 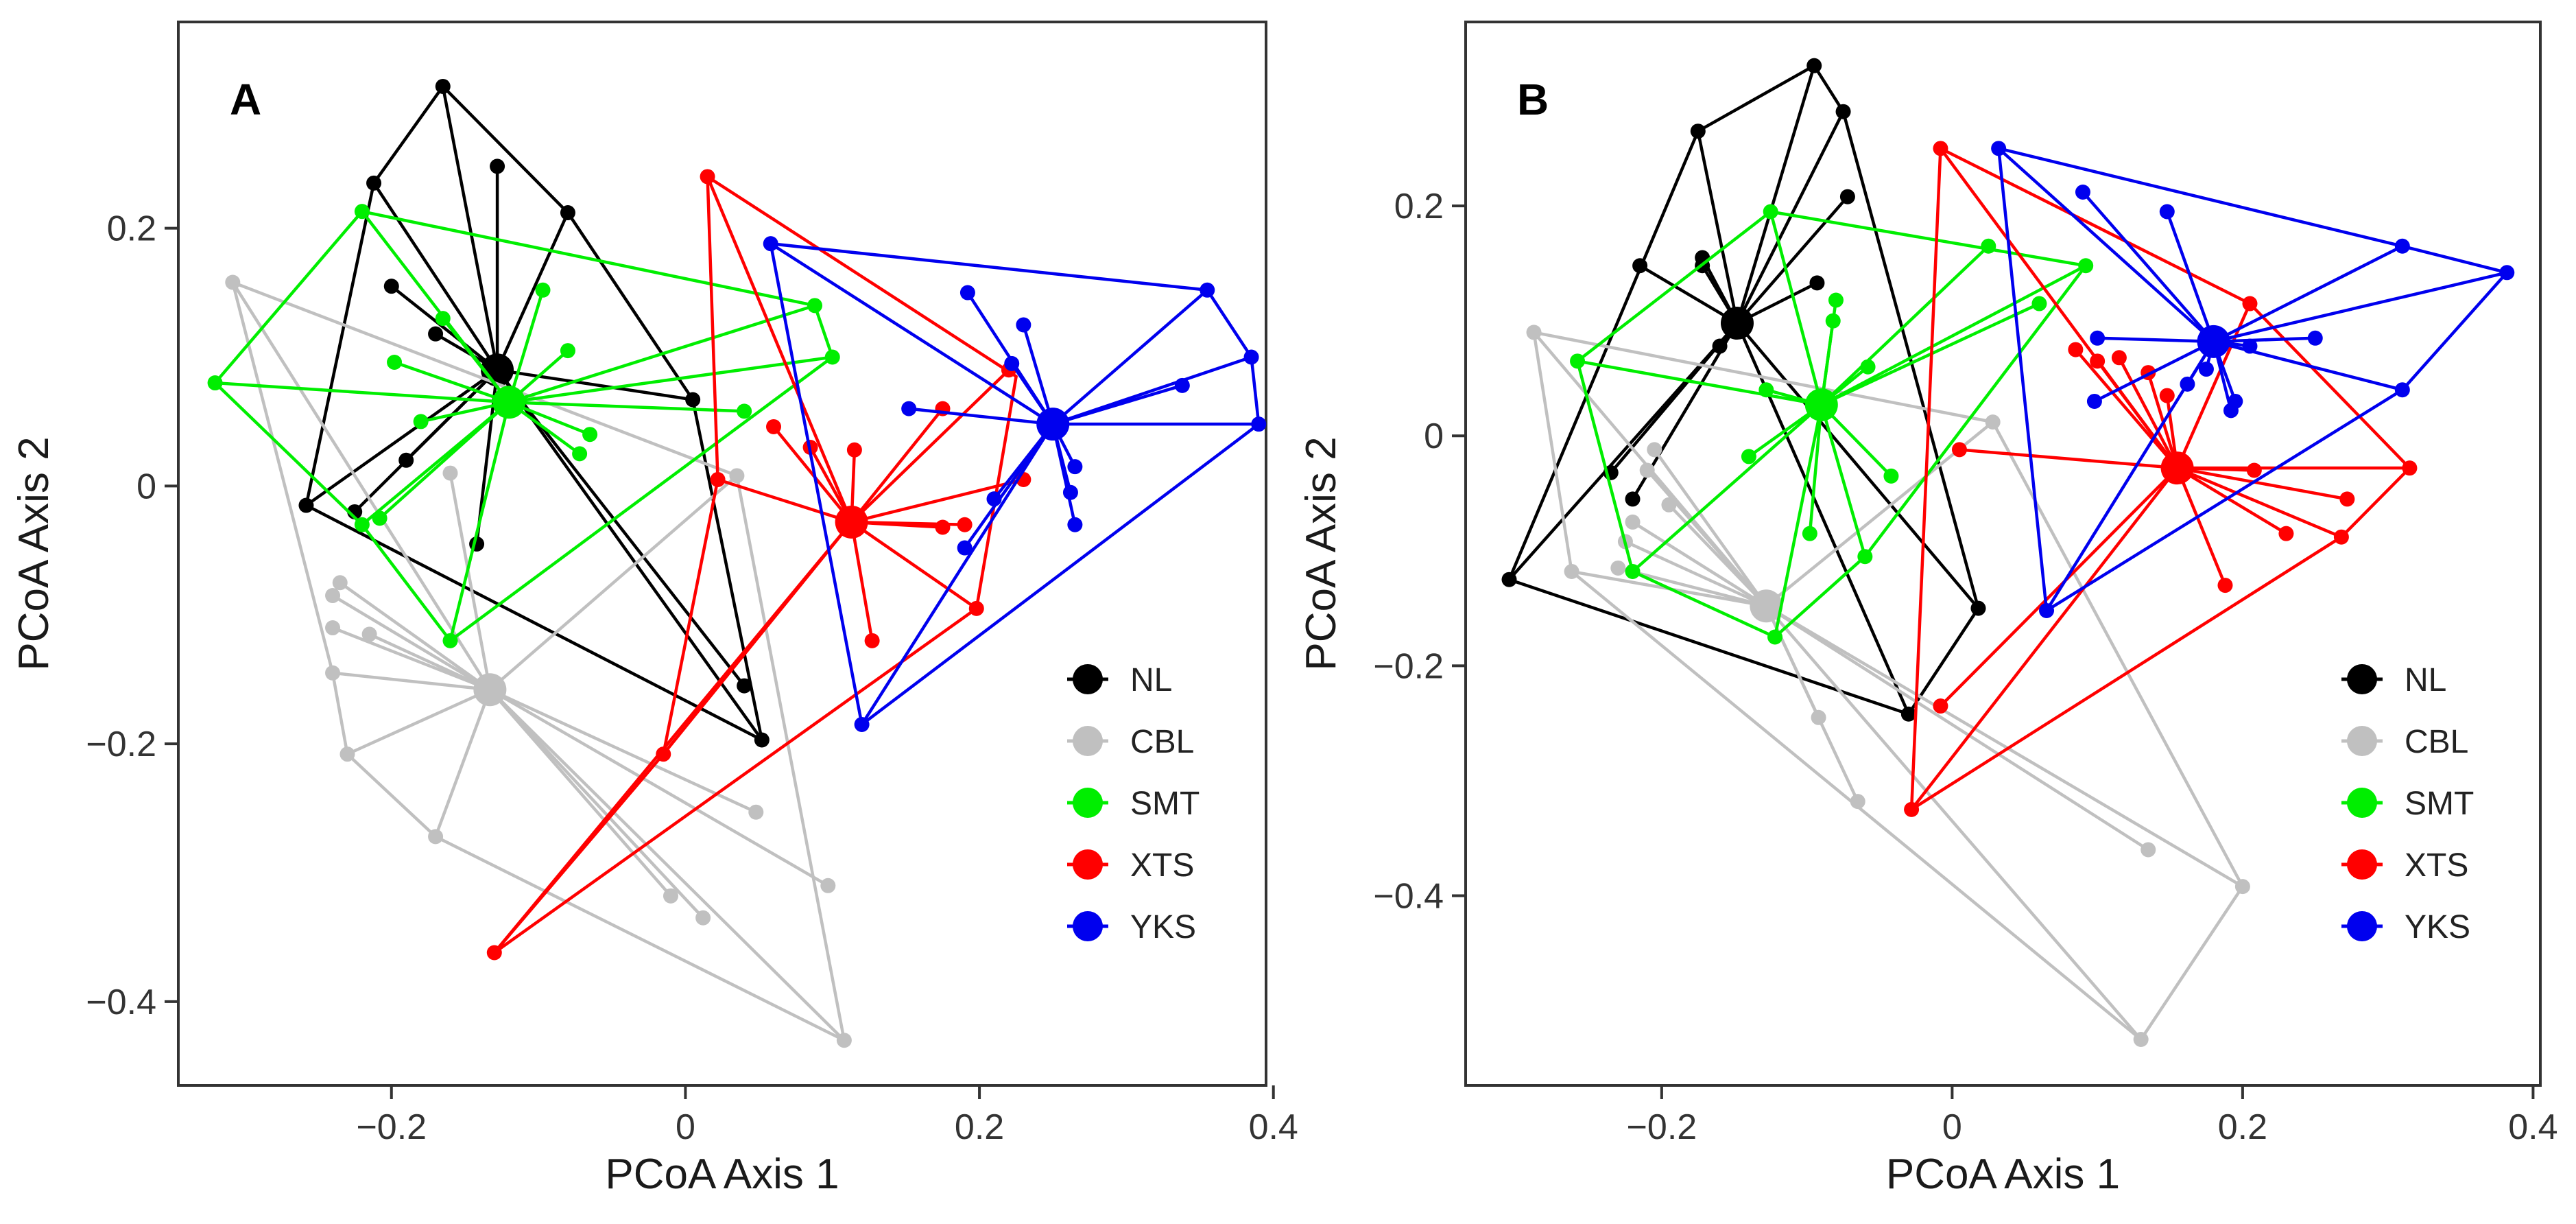 I want to click on y-tick-label-a-1: 0, so click(x=146, y=486).